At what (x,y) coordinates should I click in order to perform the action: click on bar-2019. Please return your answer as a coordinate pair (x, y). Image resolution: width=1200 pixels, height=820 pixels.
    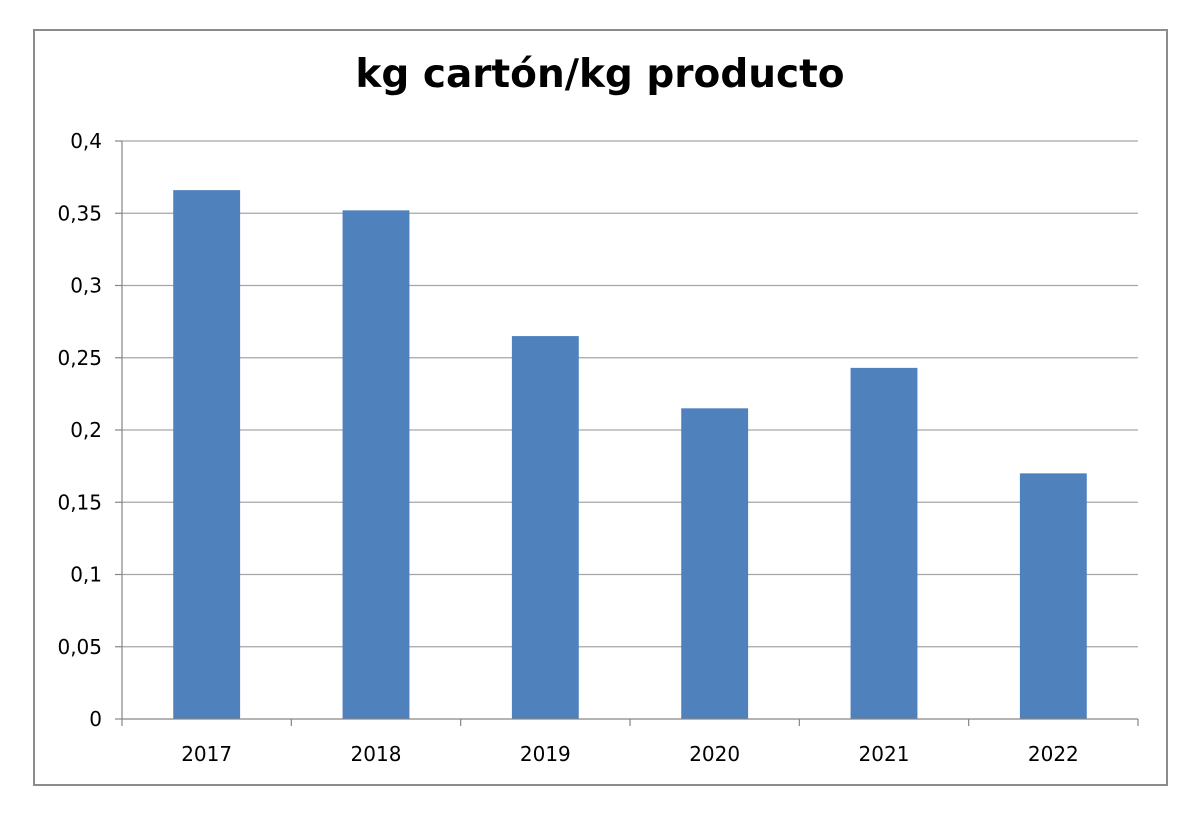
    Looking at the image, I should click on (545, 527).